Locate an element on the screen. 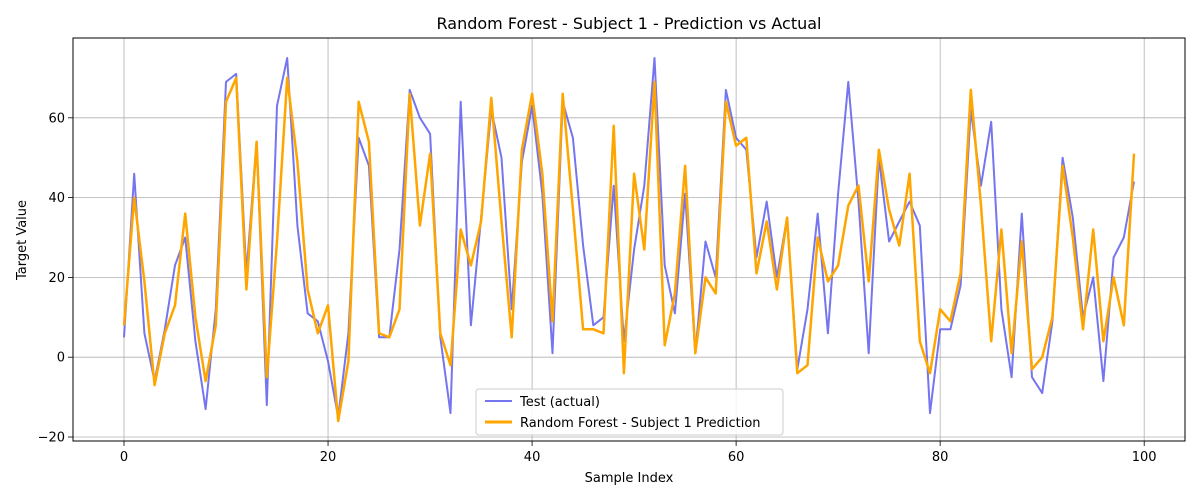  x-tick-label: 80 is located at coordinates (940, 457).